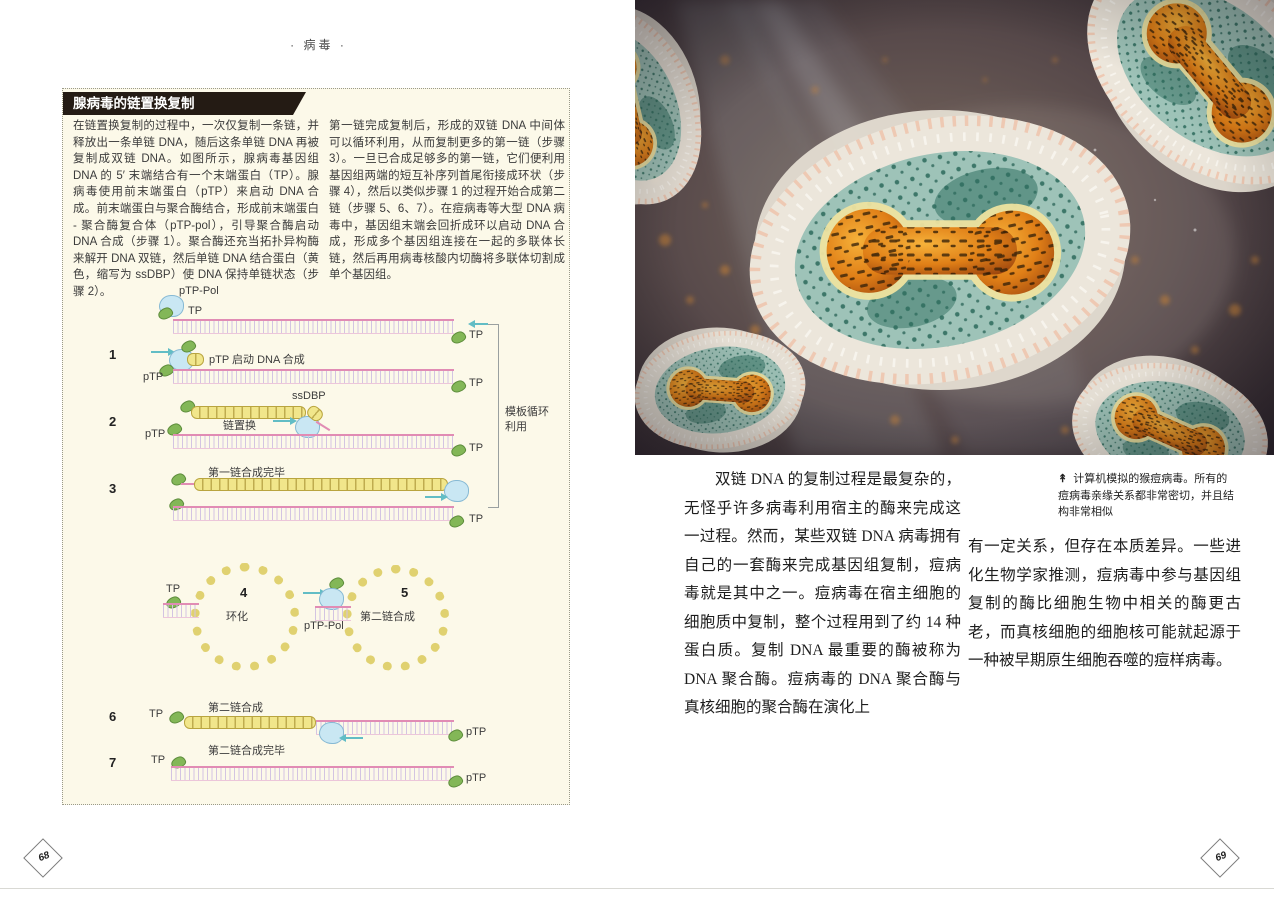 The image size is (1274, 900). I want to click on template-reuse-bracket, so click(493, 416).